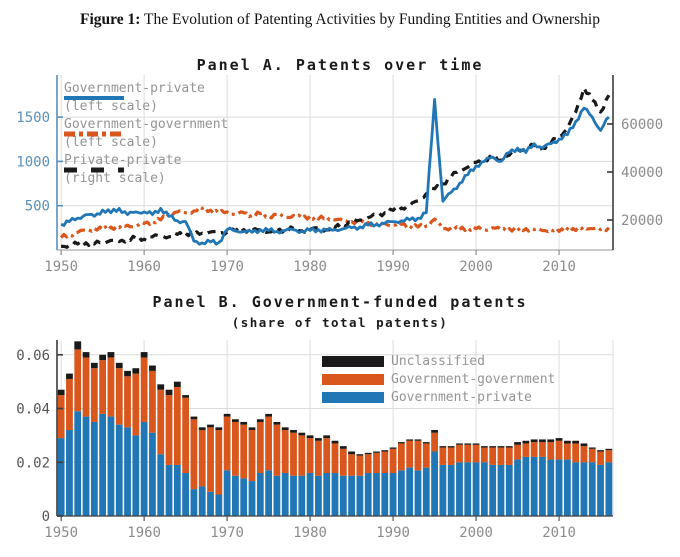 This screenshot has width=680, height=557. Describe the element at coordinates (33, 463) in the screenshot. I see `y-tick-label: 0.02` at that location.